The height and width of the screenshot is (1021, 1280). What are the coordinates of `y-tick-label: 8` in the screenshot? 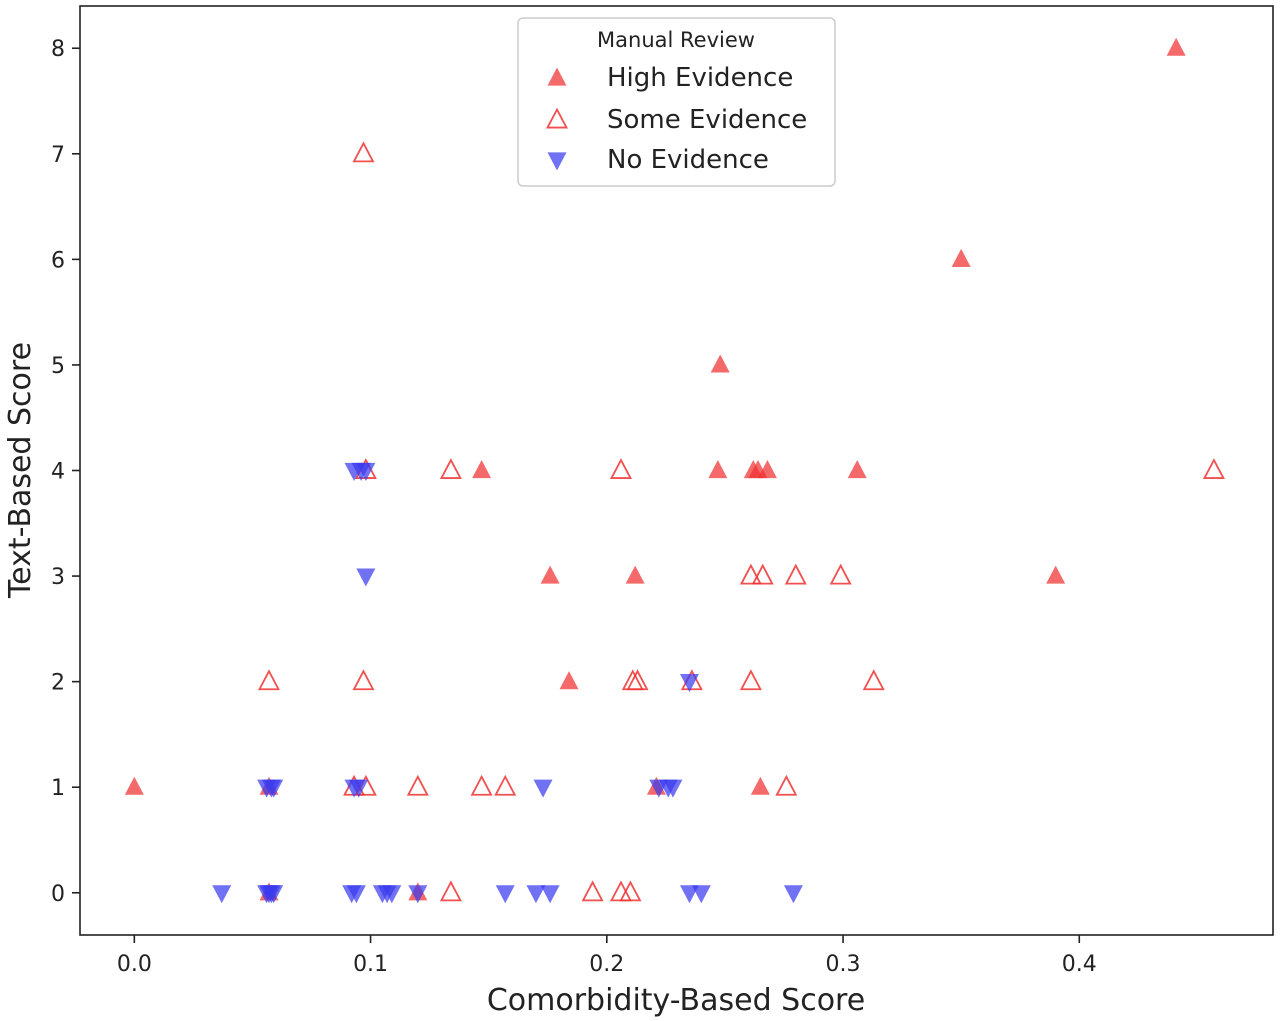 It's located at (58, 49).